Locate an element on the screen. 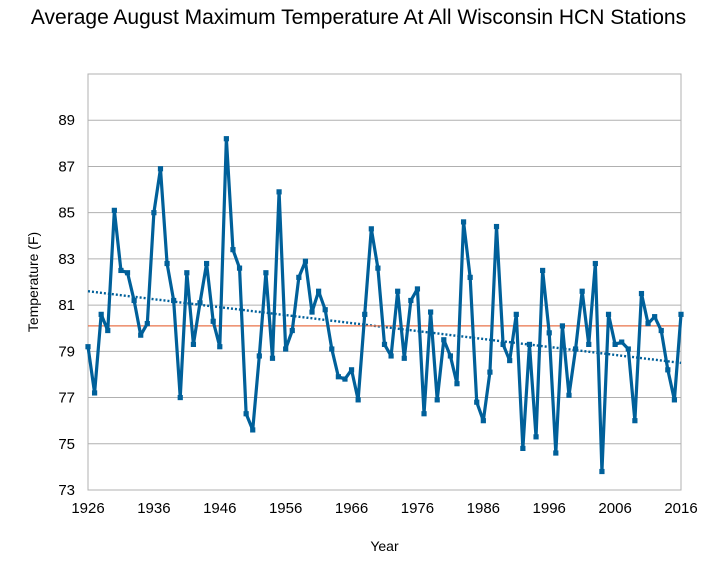 This screenshot has width=717, height=569. x-tick-label: 1986 is located at coordinates (483, 508).